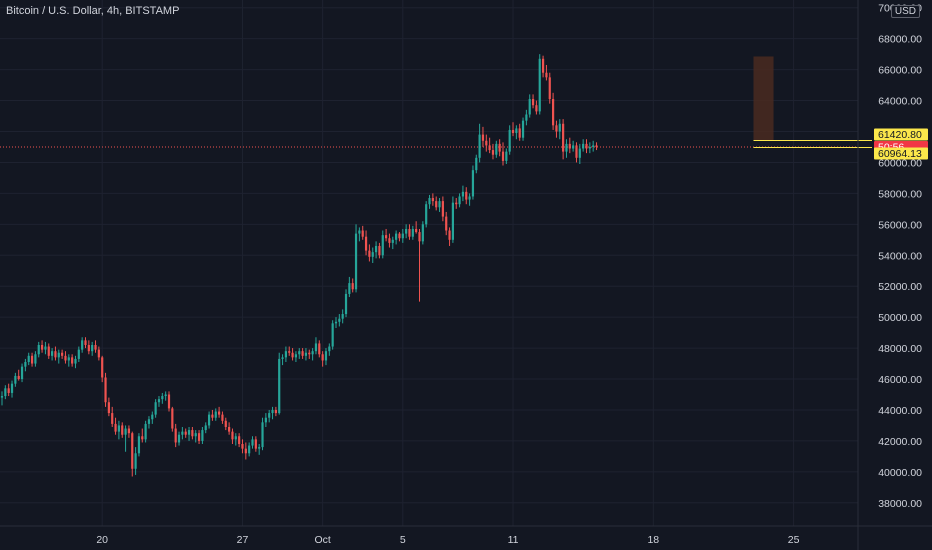 This screenshot has width=932, height=550. What do you see at coordinates (466, 535) in the screenshot?
I see `time-axis: 20 27 Oct 5 11 18 25` at bounding box center [466, 535].